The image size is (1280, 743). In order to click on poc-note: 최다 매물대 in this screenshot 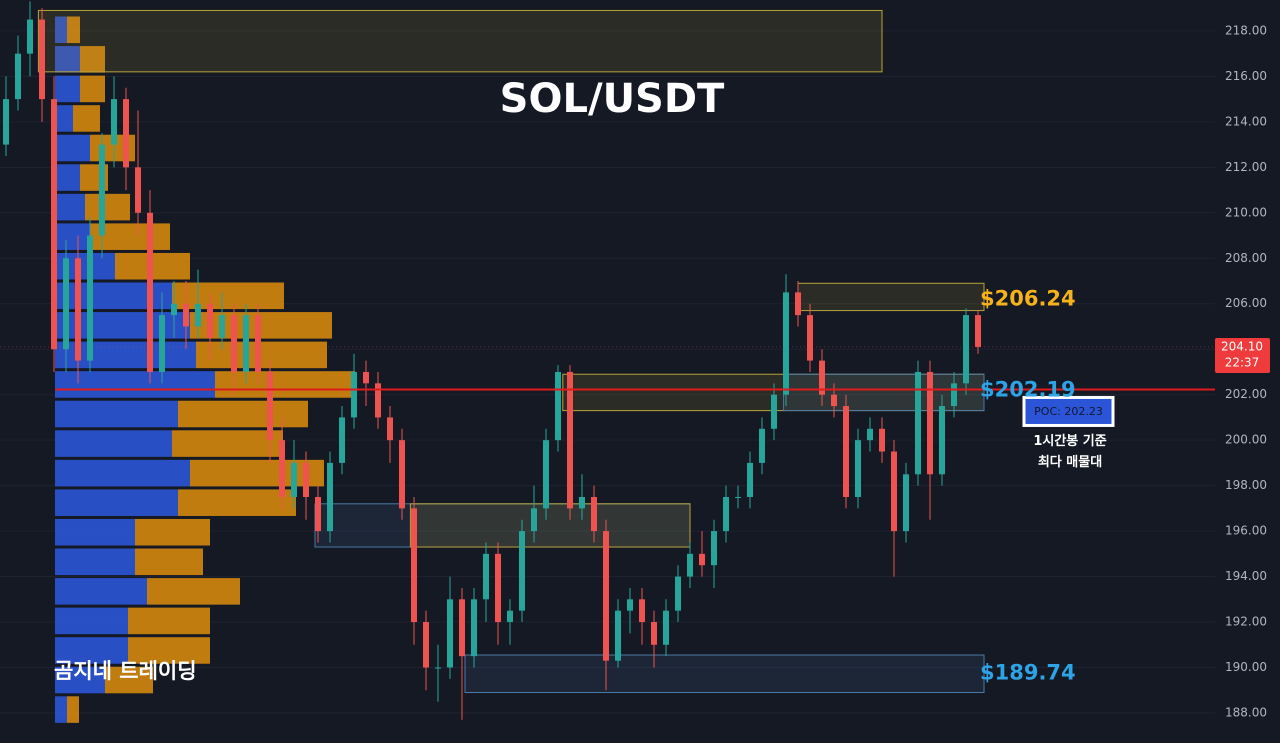, I will do `click(1070, 462)`.